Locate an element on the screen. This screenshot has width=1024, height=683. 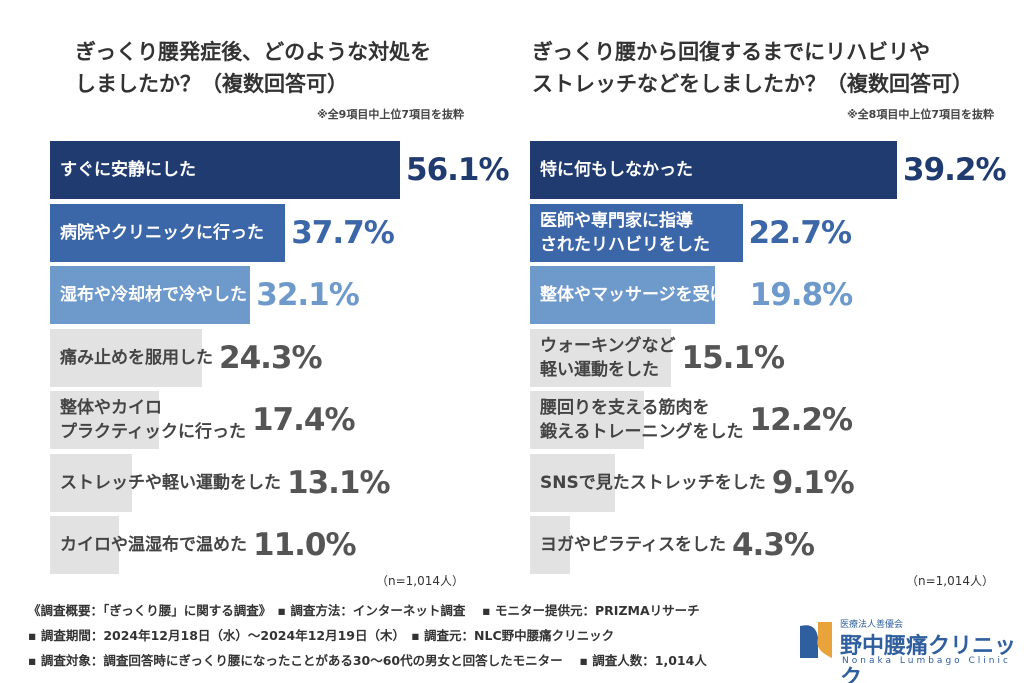
bar-row: 痛み止めを服用した 24.3% is located at coordinates (285, 357).